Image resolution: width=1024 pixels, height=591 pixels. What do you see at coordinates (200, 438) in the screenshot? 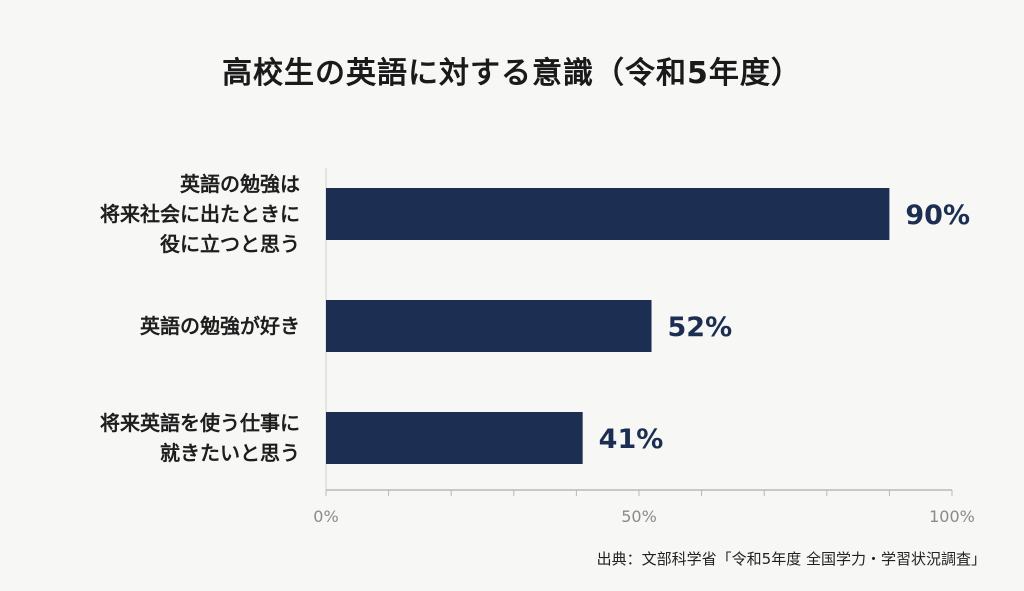
I see `category-label: 将来英語を使う仕事に 就きたいと思う` at bounding box center [200, 438].